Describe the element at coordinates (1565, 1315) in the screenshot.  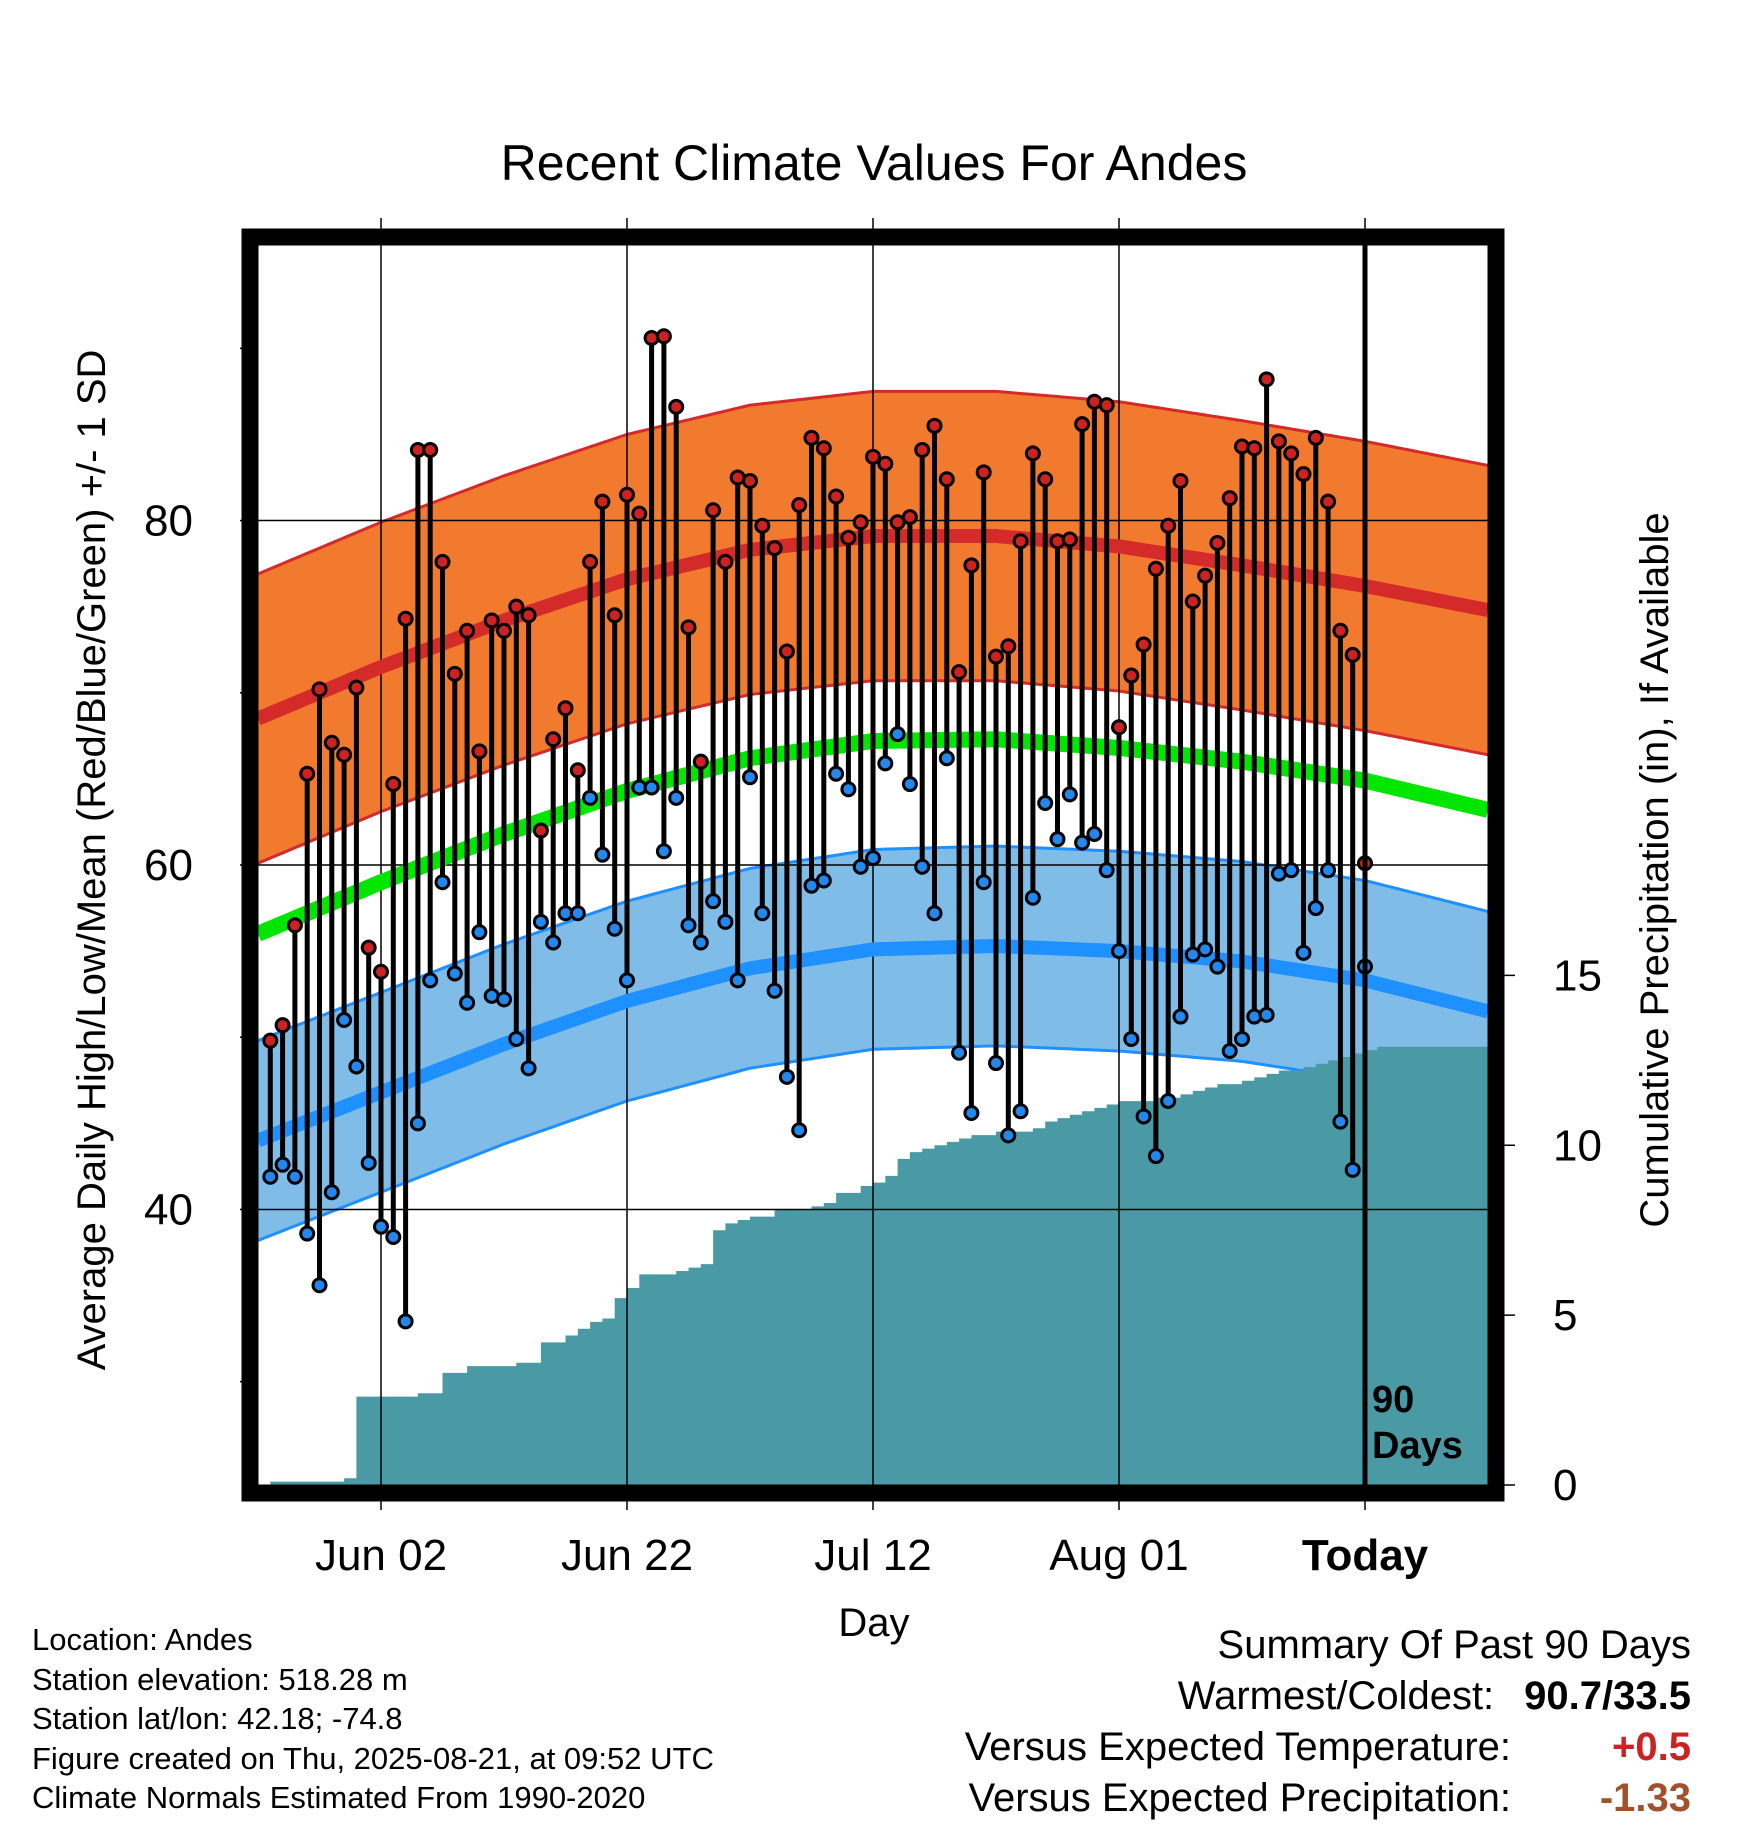
I see `y2-tick-label: 5` at that location.